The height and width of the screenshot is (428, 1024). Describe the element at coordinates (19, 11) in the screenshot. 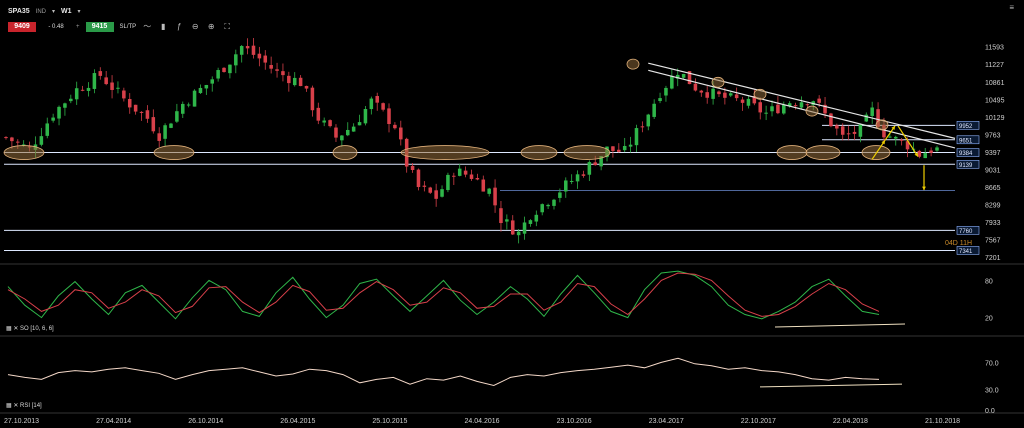

I see `symbol-label: SPA35` at that location.